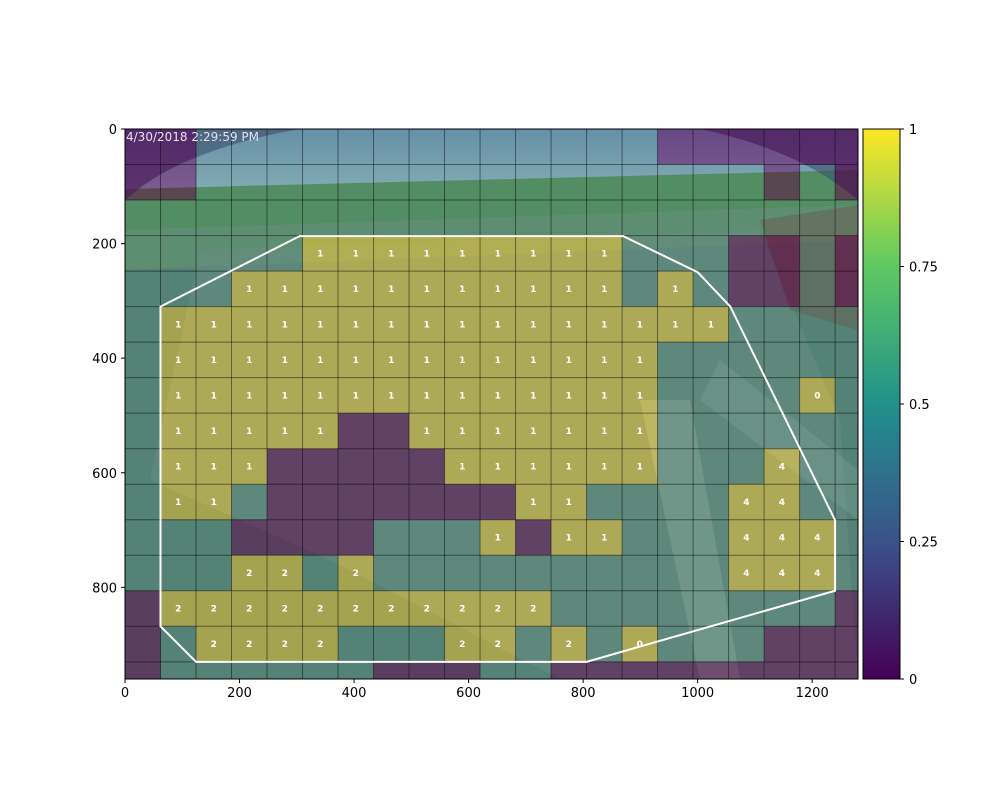  I want to click on colorbar-gradient, so click(881, 404).